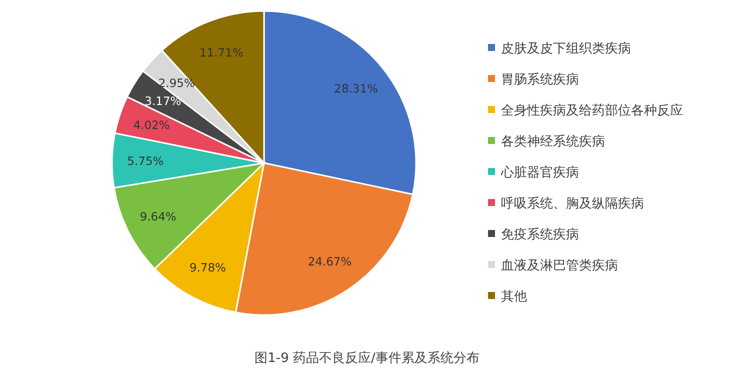  I want to click on legend-label: 全身性疾病及给药部位各种反应, so click(592, 110).